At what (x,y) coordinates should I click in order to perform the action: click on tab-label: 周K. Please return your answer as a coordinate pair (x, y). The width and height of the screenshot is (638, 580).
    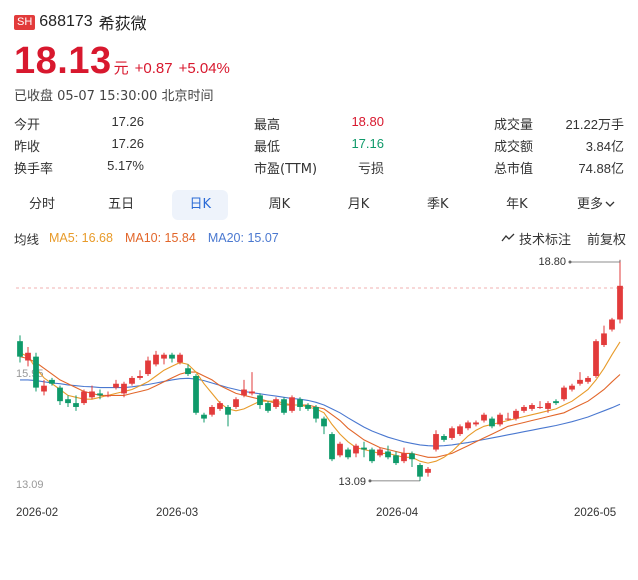
    Looking at the image, I should click on (279, 204).